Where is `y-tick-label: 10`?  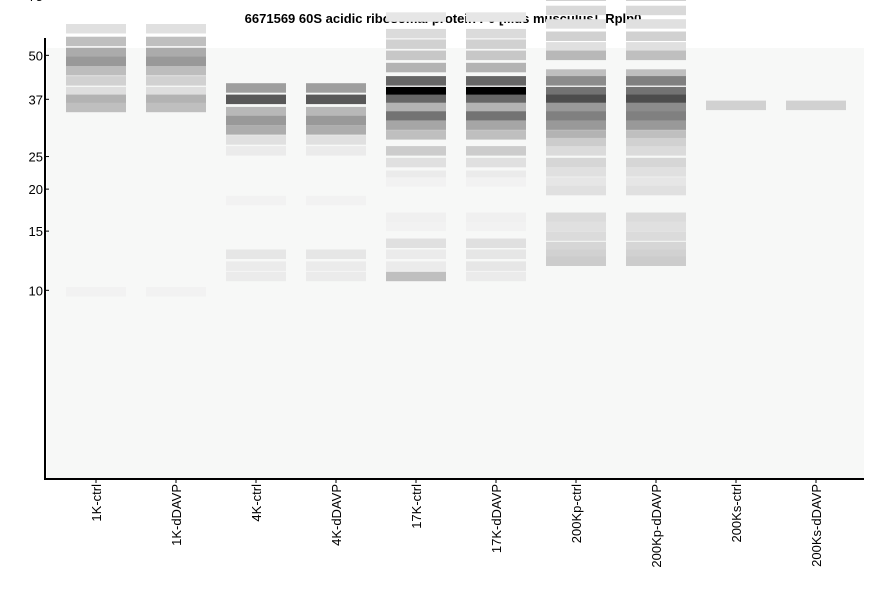
y-tick-label: 10 is located at coordinates (36, 290).